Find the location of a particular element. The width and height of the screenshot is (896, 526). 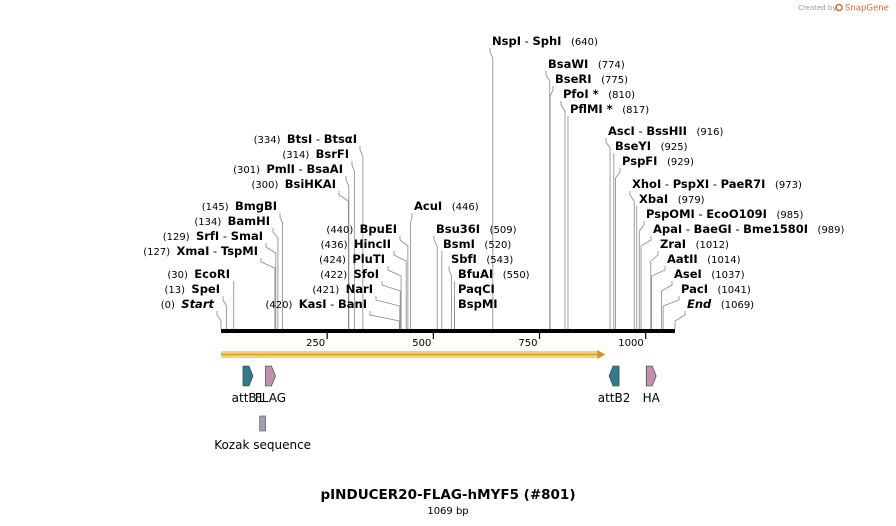

restriction-site-label: (0) Start is located at coordinates (188, 304).